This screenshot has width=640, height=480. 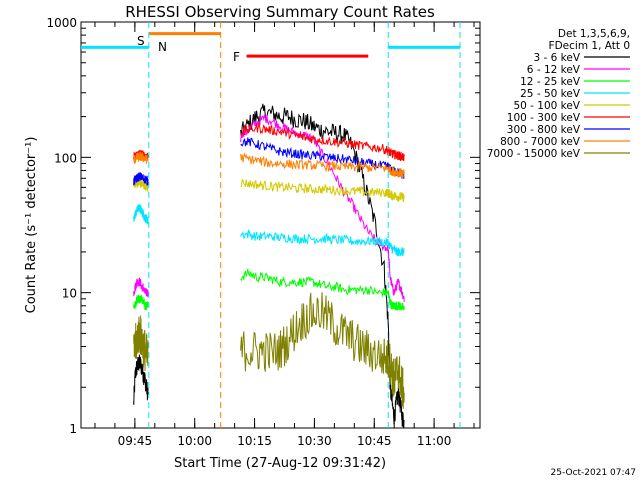 I want to click on legend-label: 300 - 800 keV, so click(x=544, y=130).